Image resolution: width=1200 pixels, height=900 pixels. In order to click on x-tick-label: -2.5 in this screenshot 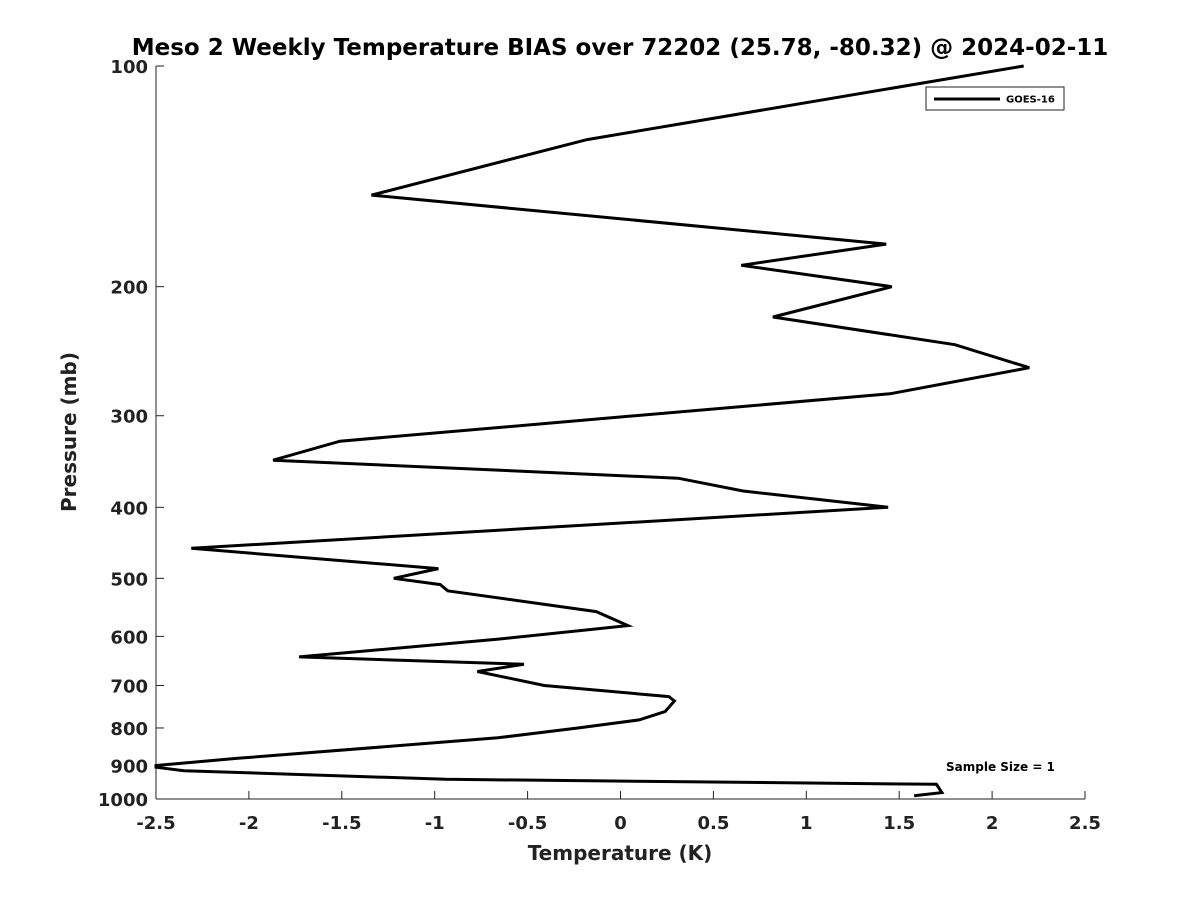, I will do `click(155, 823)`.